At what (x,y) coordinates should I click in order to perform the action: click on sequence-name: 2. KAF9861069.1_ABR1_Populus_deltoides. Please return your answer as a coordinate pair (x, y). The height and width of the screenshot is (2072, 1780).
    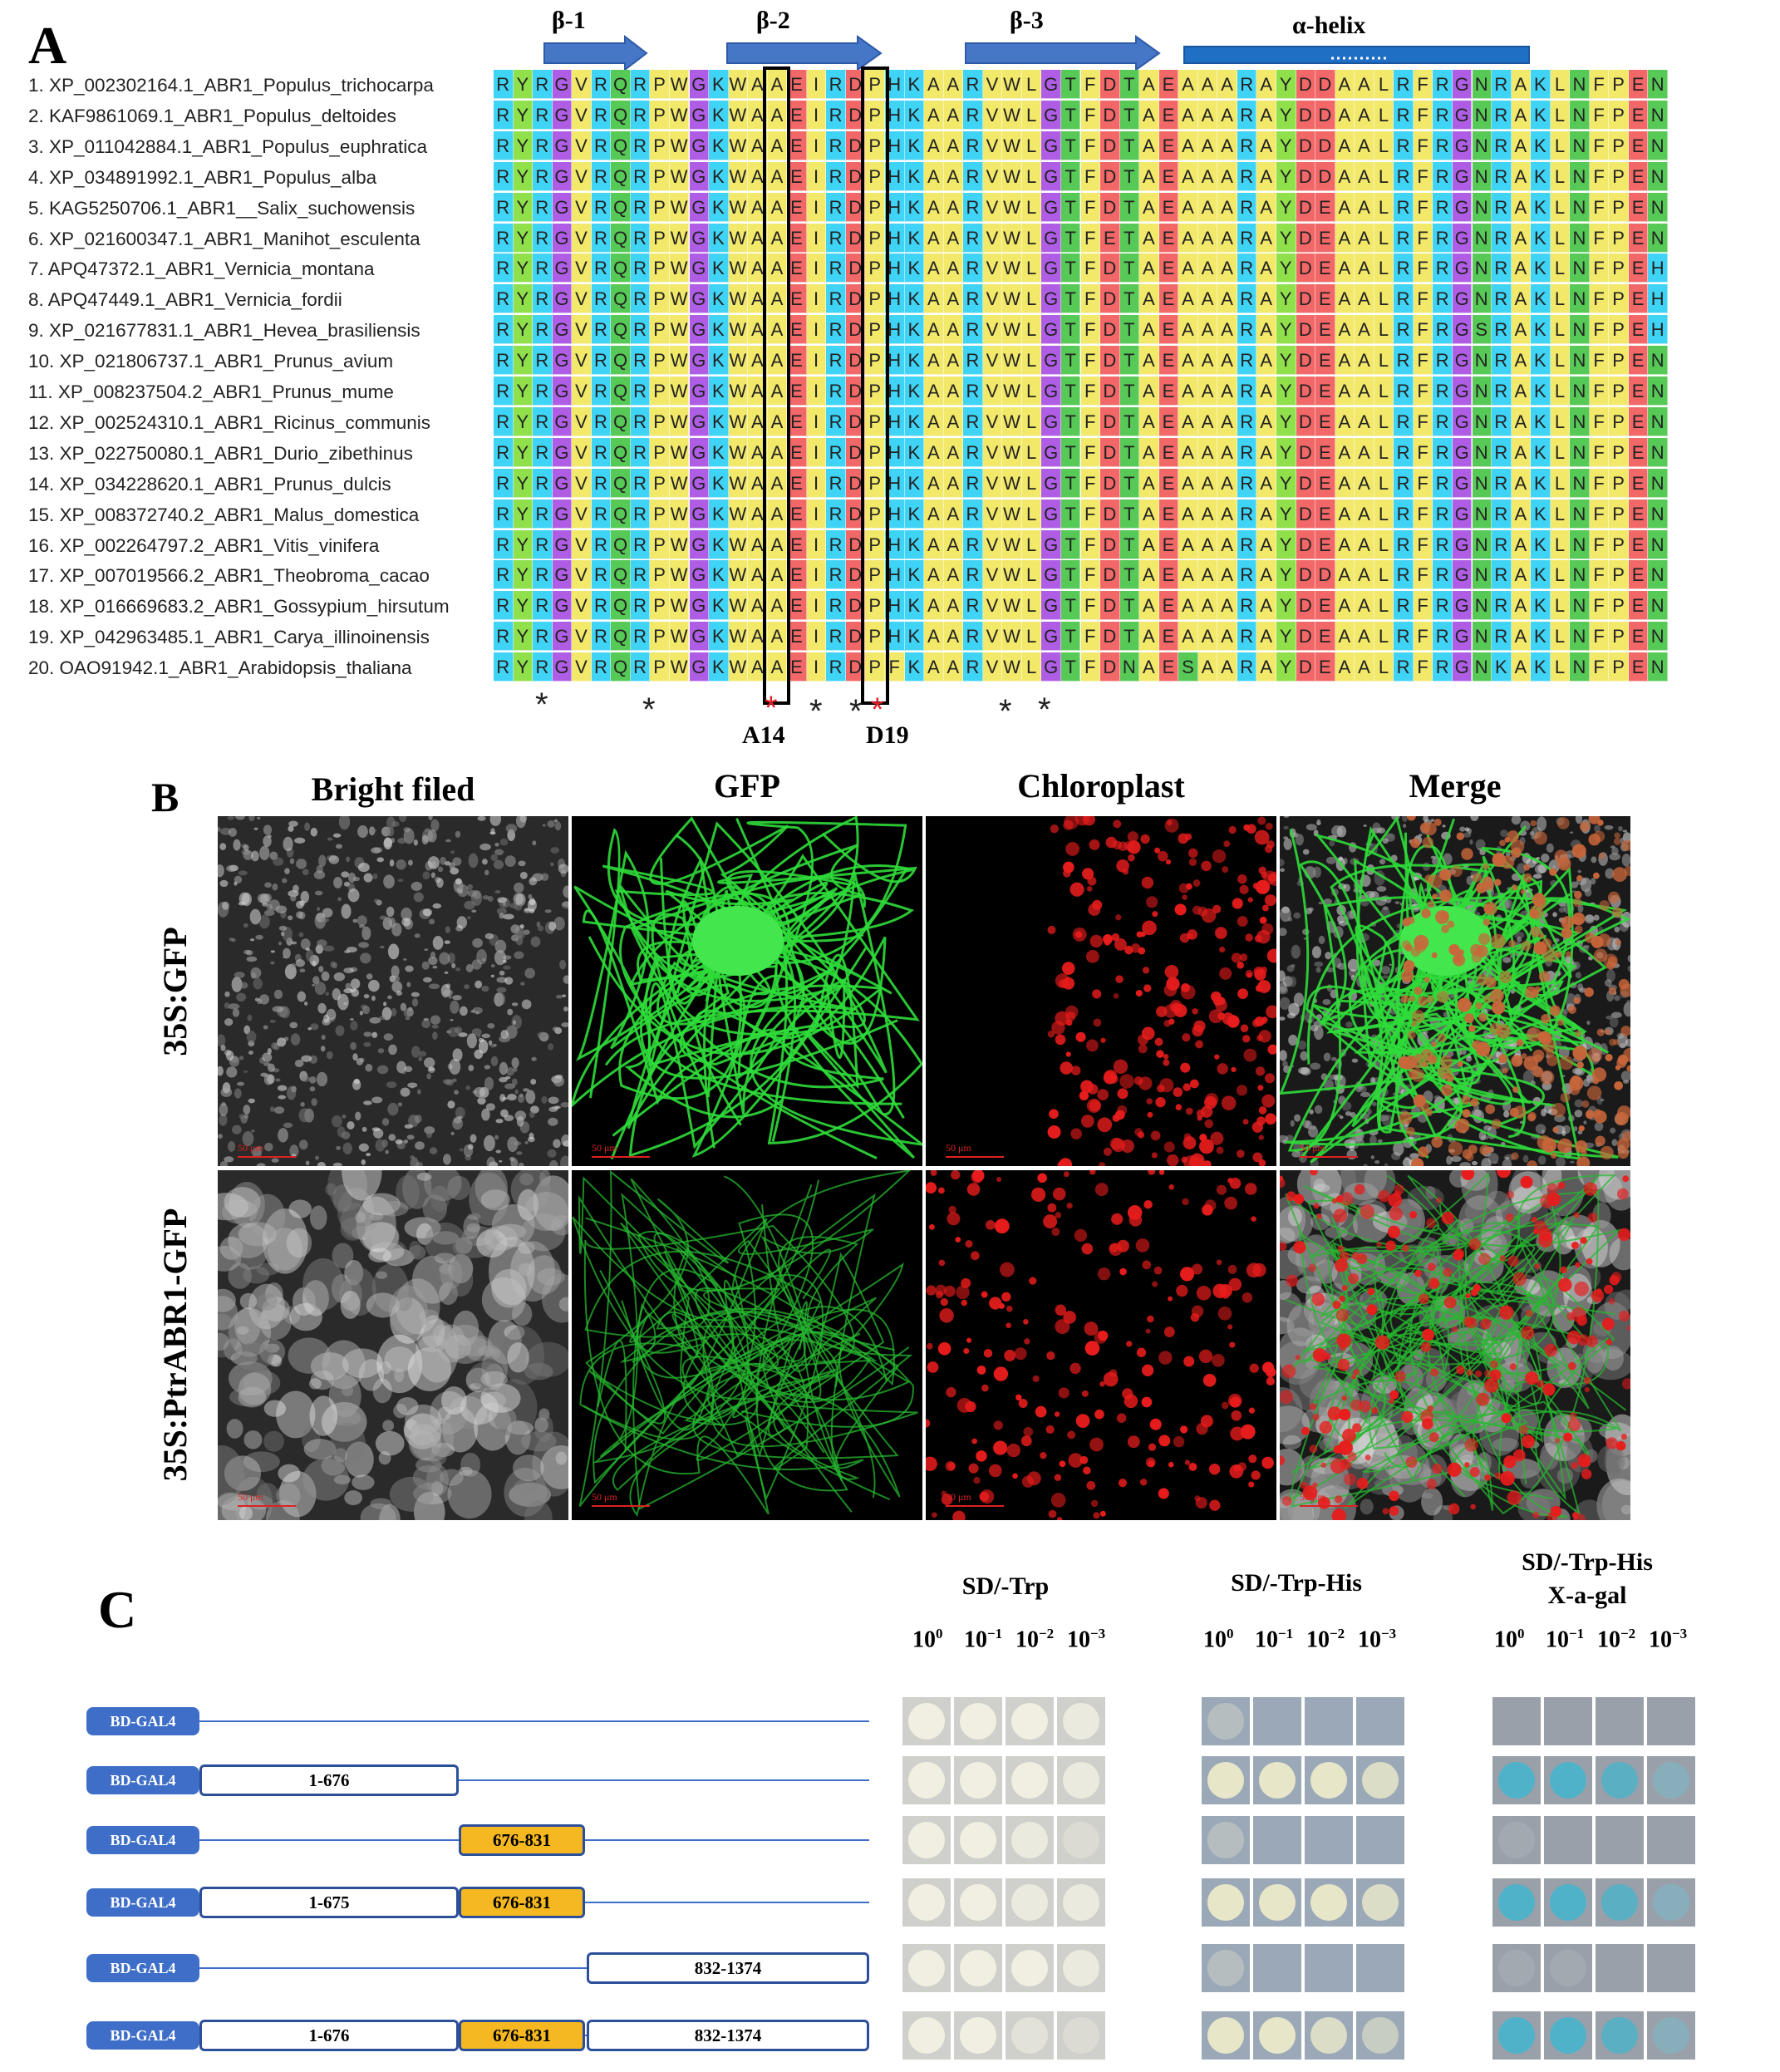
    Looking at the image, I should click on (212, 116).